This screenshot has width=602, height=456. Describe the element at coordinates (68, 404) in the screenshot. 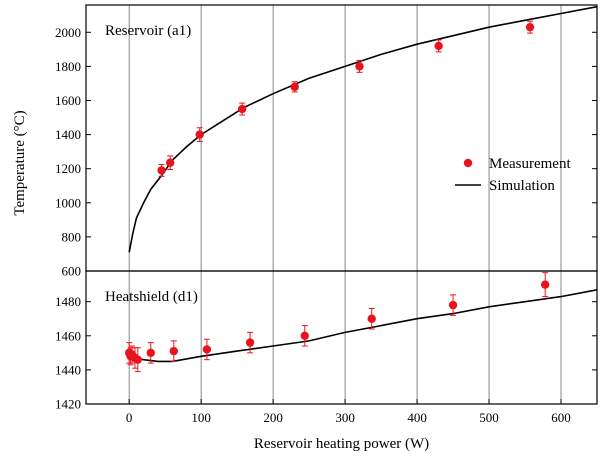

I see `y-tick-label: 1420` at that location.